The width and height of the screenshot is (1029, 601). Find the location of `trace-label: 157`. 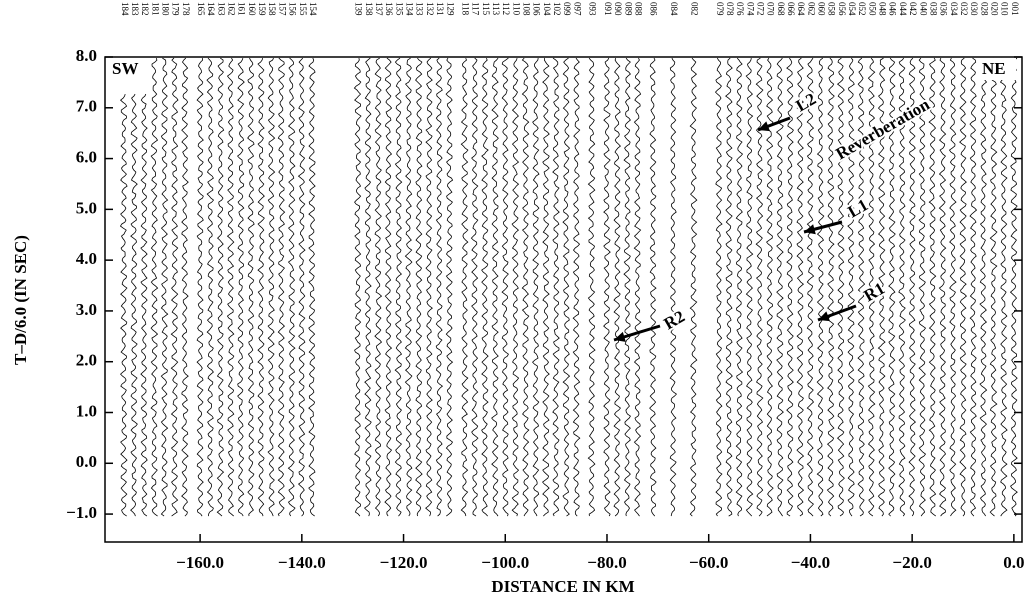

trace-label: 157 is located at coordinates (282, 9).